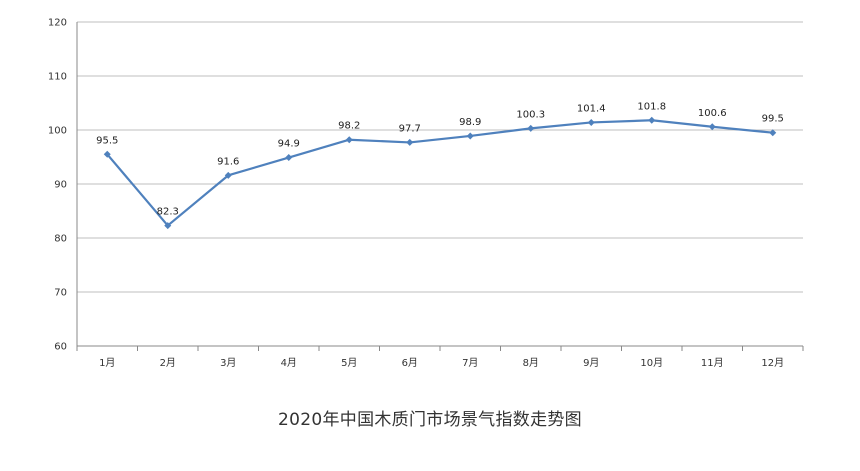 Image resolution: width=860 pixels, height=471 pixels. What do you see at coordinates (57, 23) in the screenshot?
I see `y-tick-label: 120` at bounding box center [57, 23].